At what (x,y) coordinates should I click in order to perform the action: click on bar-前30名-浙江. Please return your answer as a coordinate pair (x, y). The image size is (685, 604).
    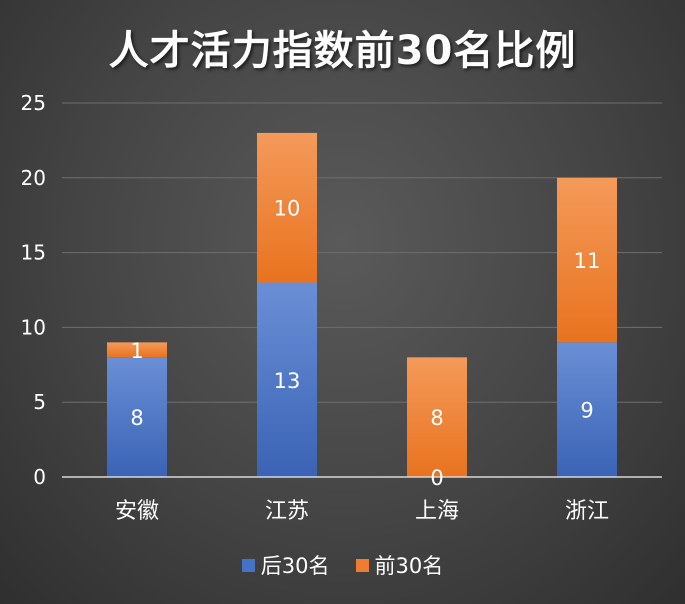
    Looking at the image, I should click on (587, 260).